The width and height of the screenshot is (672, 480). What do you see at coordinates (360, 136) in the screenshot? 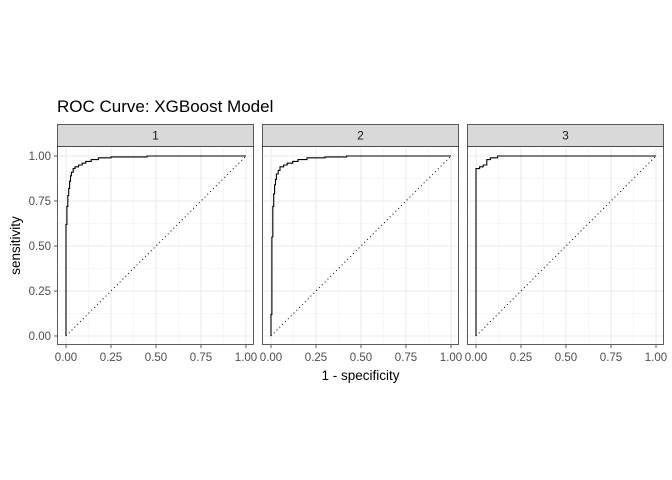
I see `facet-strip-label: 2` at bounding box center [360, 136].